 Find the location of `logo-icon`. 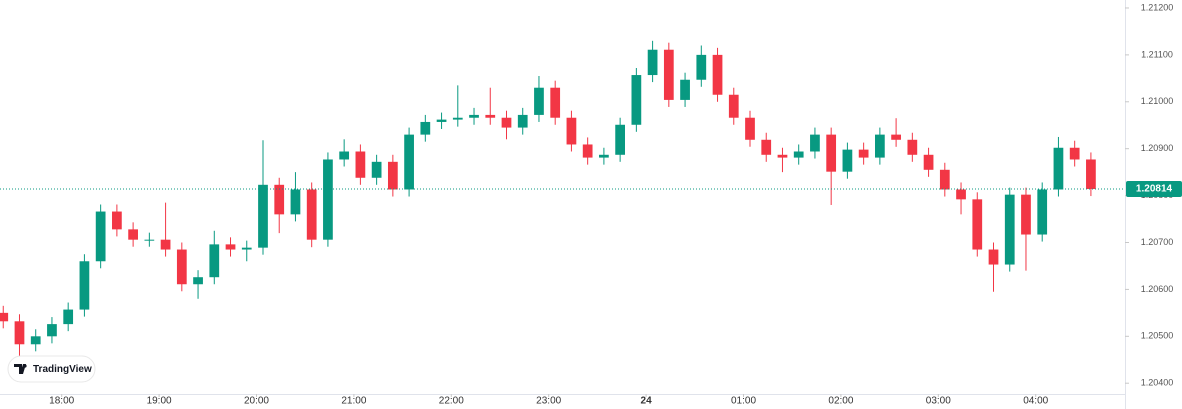

logo-icon is located at coordinates (20, 369).